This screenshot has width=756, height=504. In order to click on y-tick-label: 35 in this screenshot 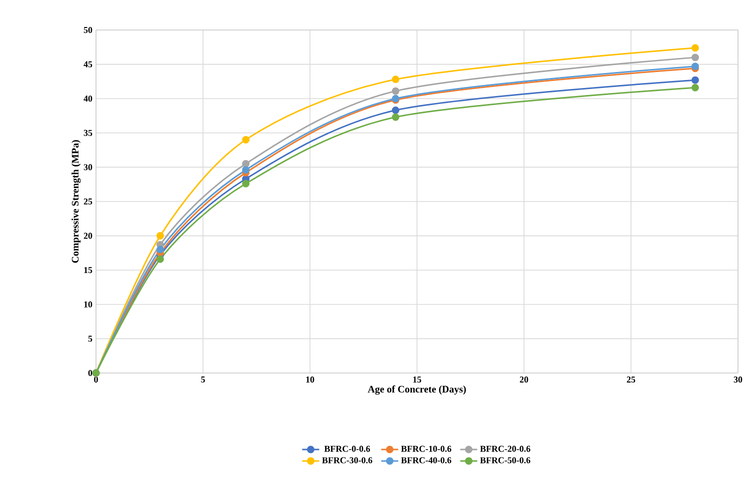, I will do `click(88, 133)`.